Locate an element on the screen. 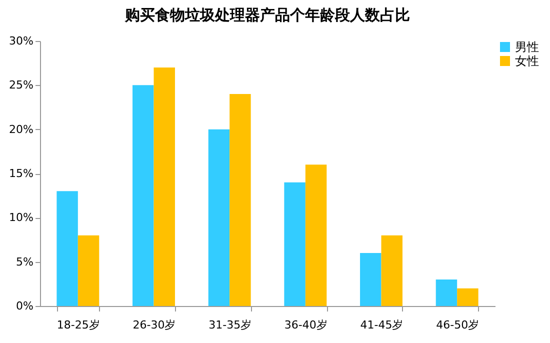  y-tick-label: 30% is located at coordinates (21, 41).